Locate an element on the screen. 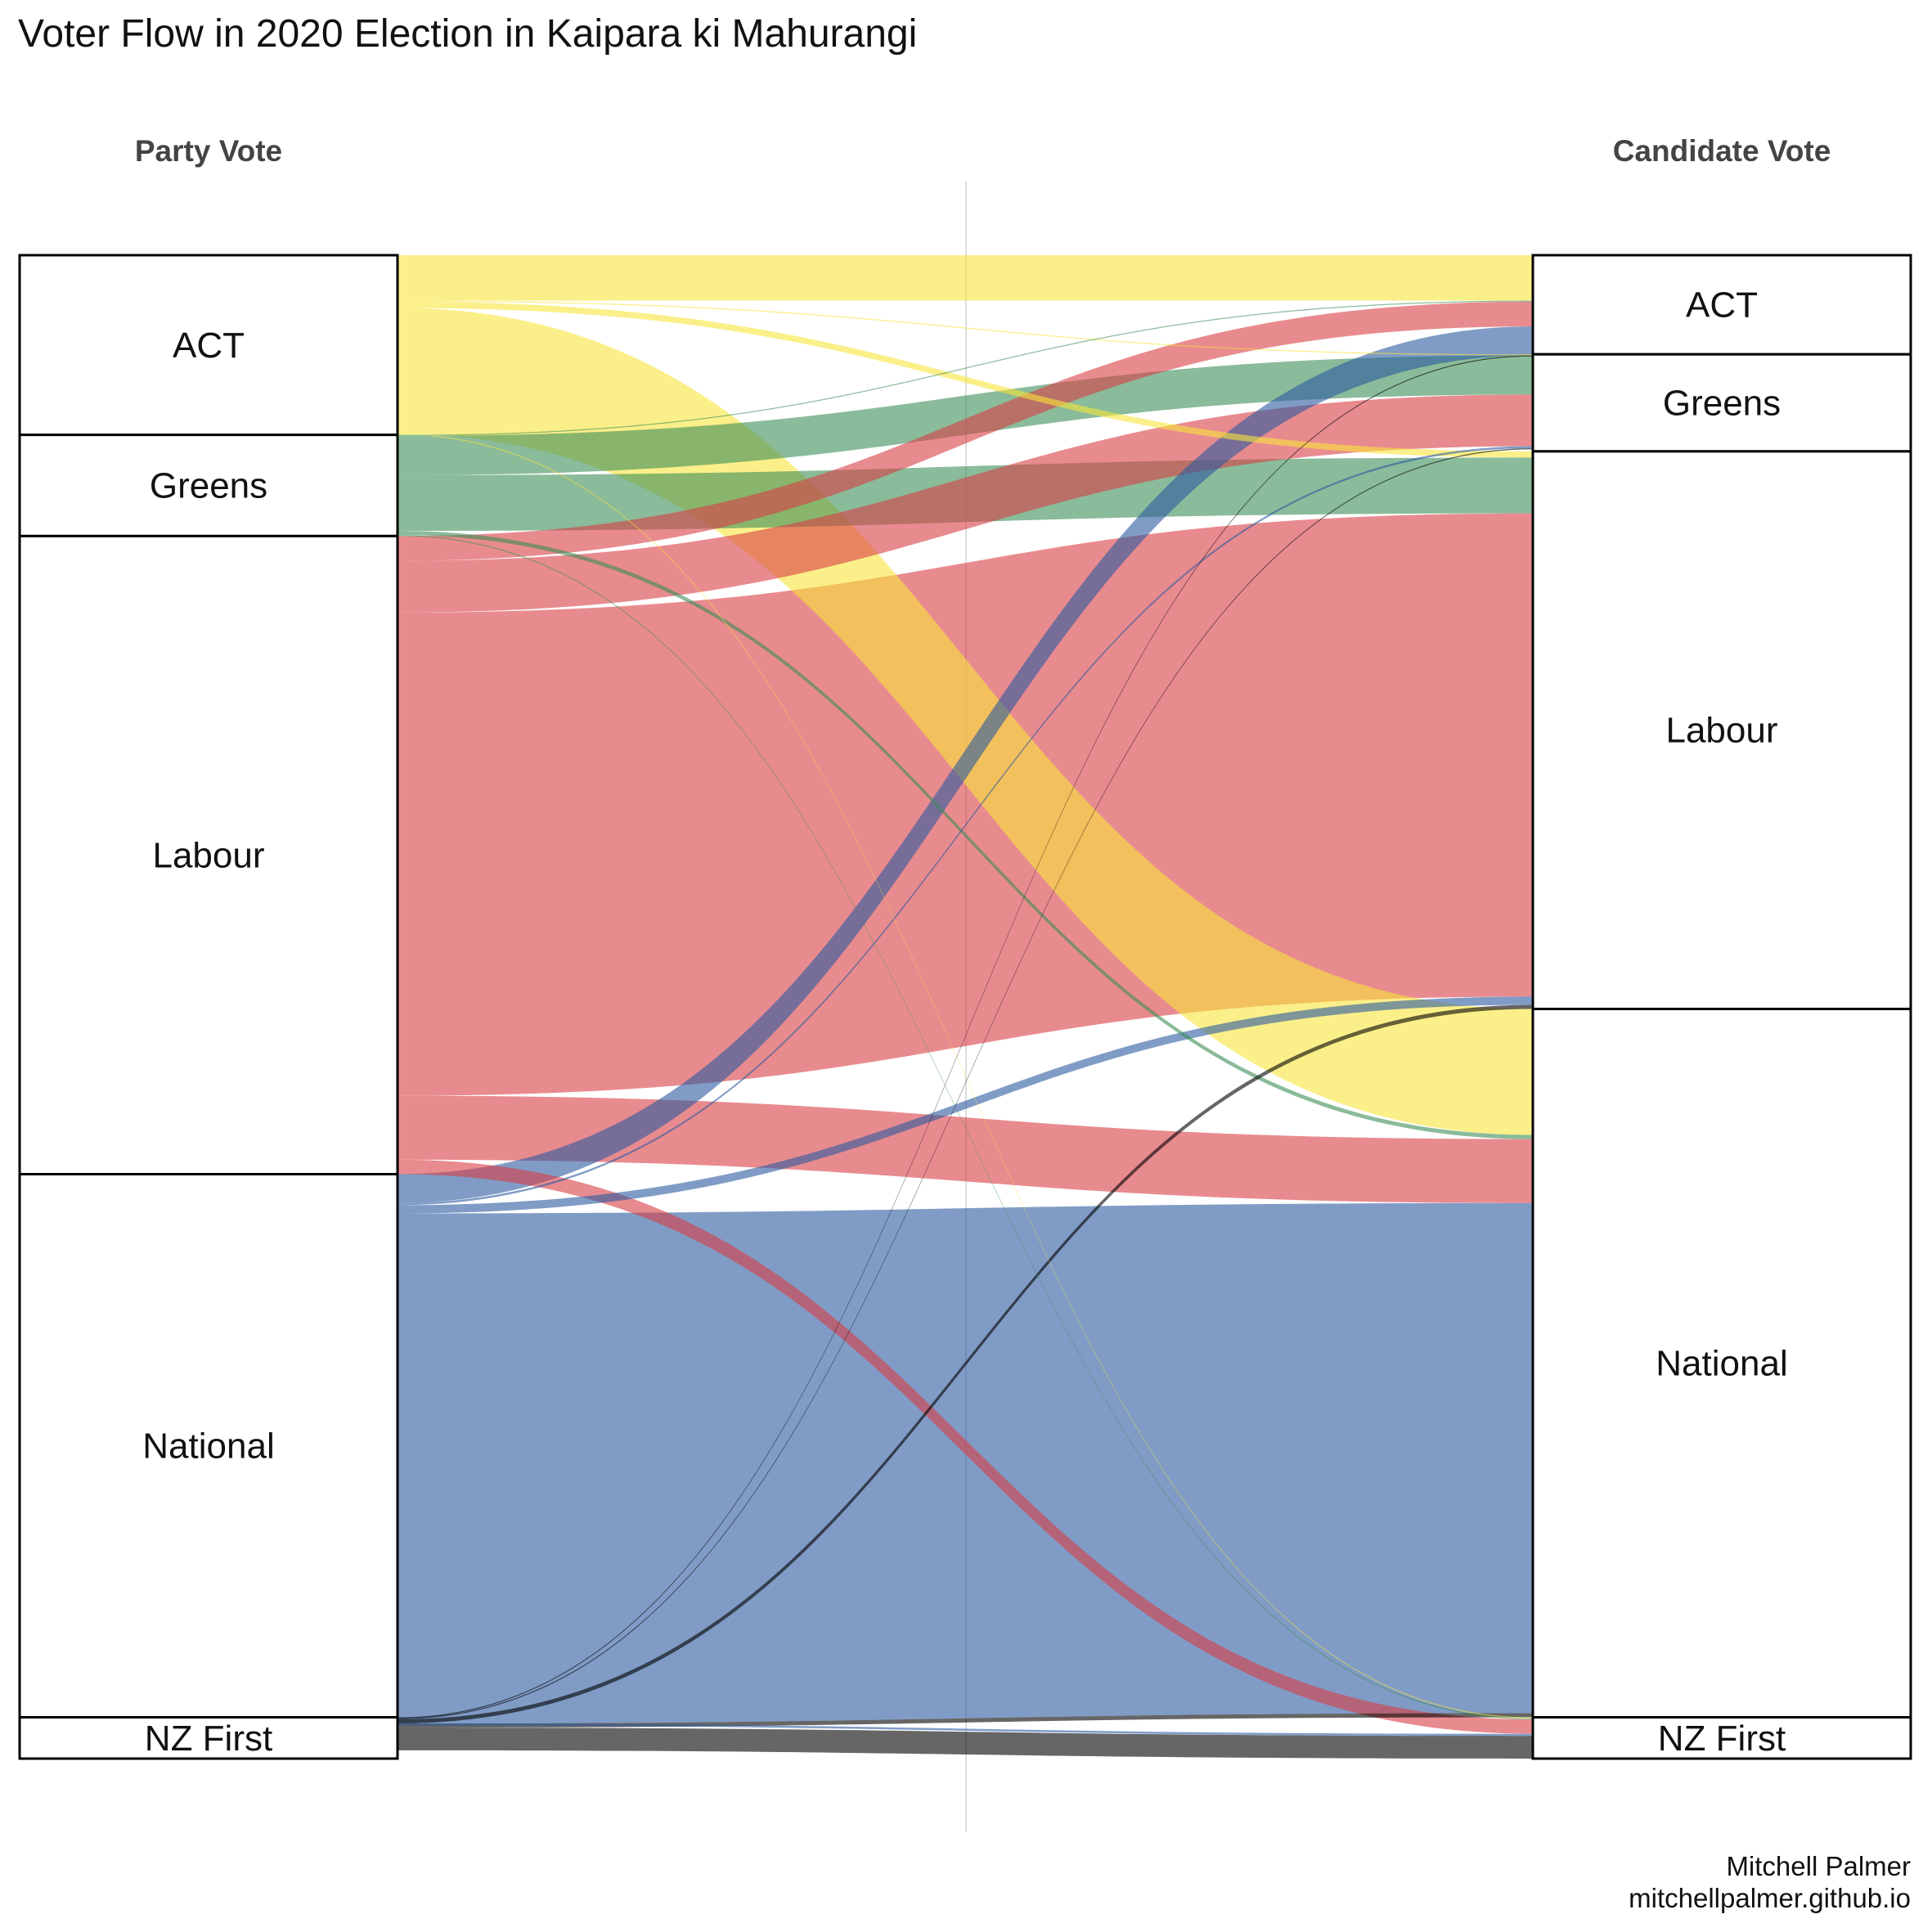 This screenshot has width=1932, height=1932. right-node-label-labour: Labour is located at coordinates (1721, 731).